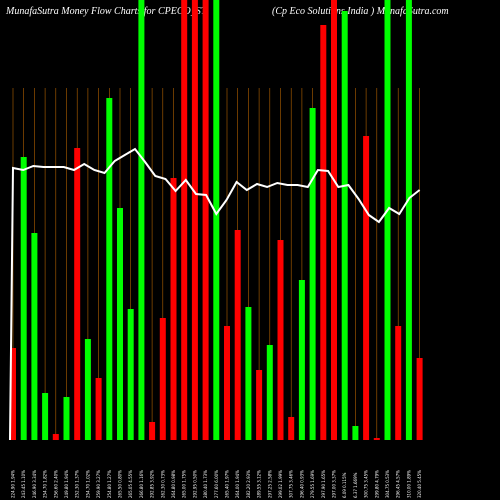  I want to click on x-tick-label: 282.20 2.93%, so click(248, 484).